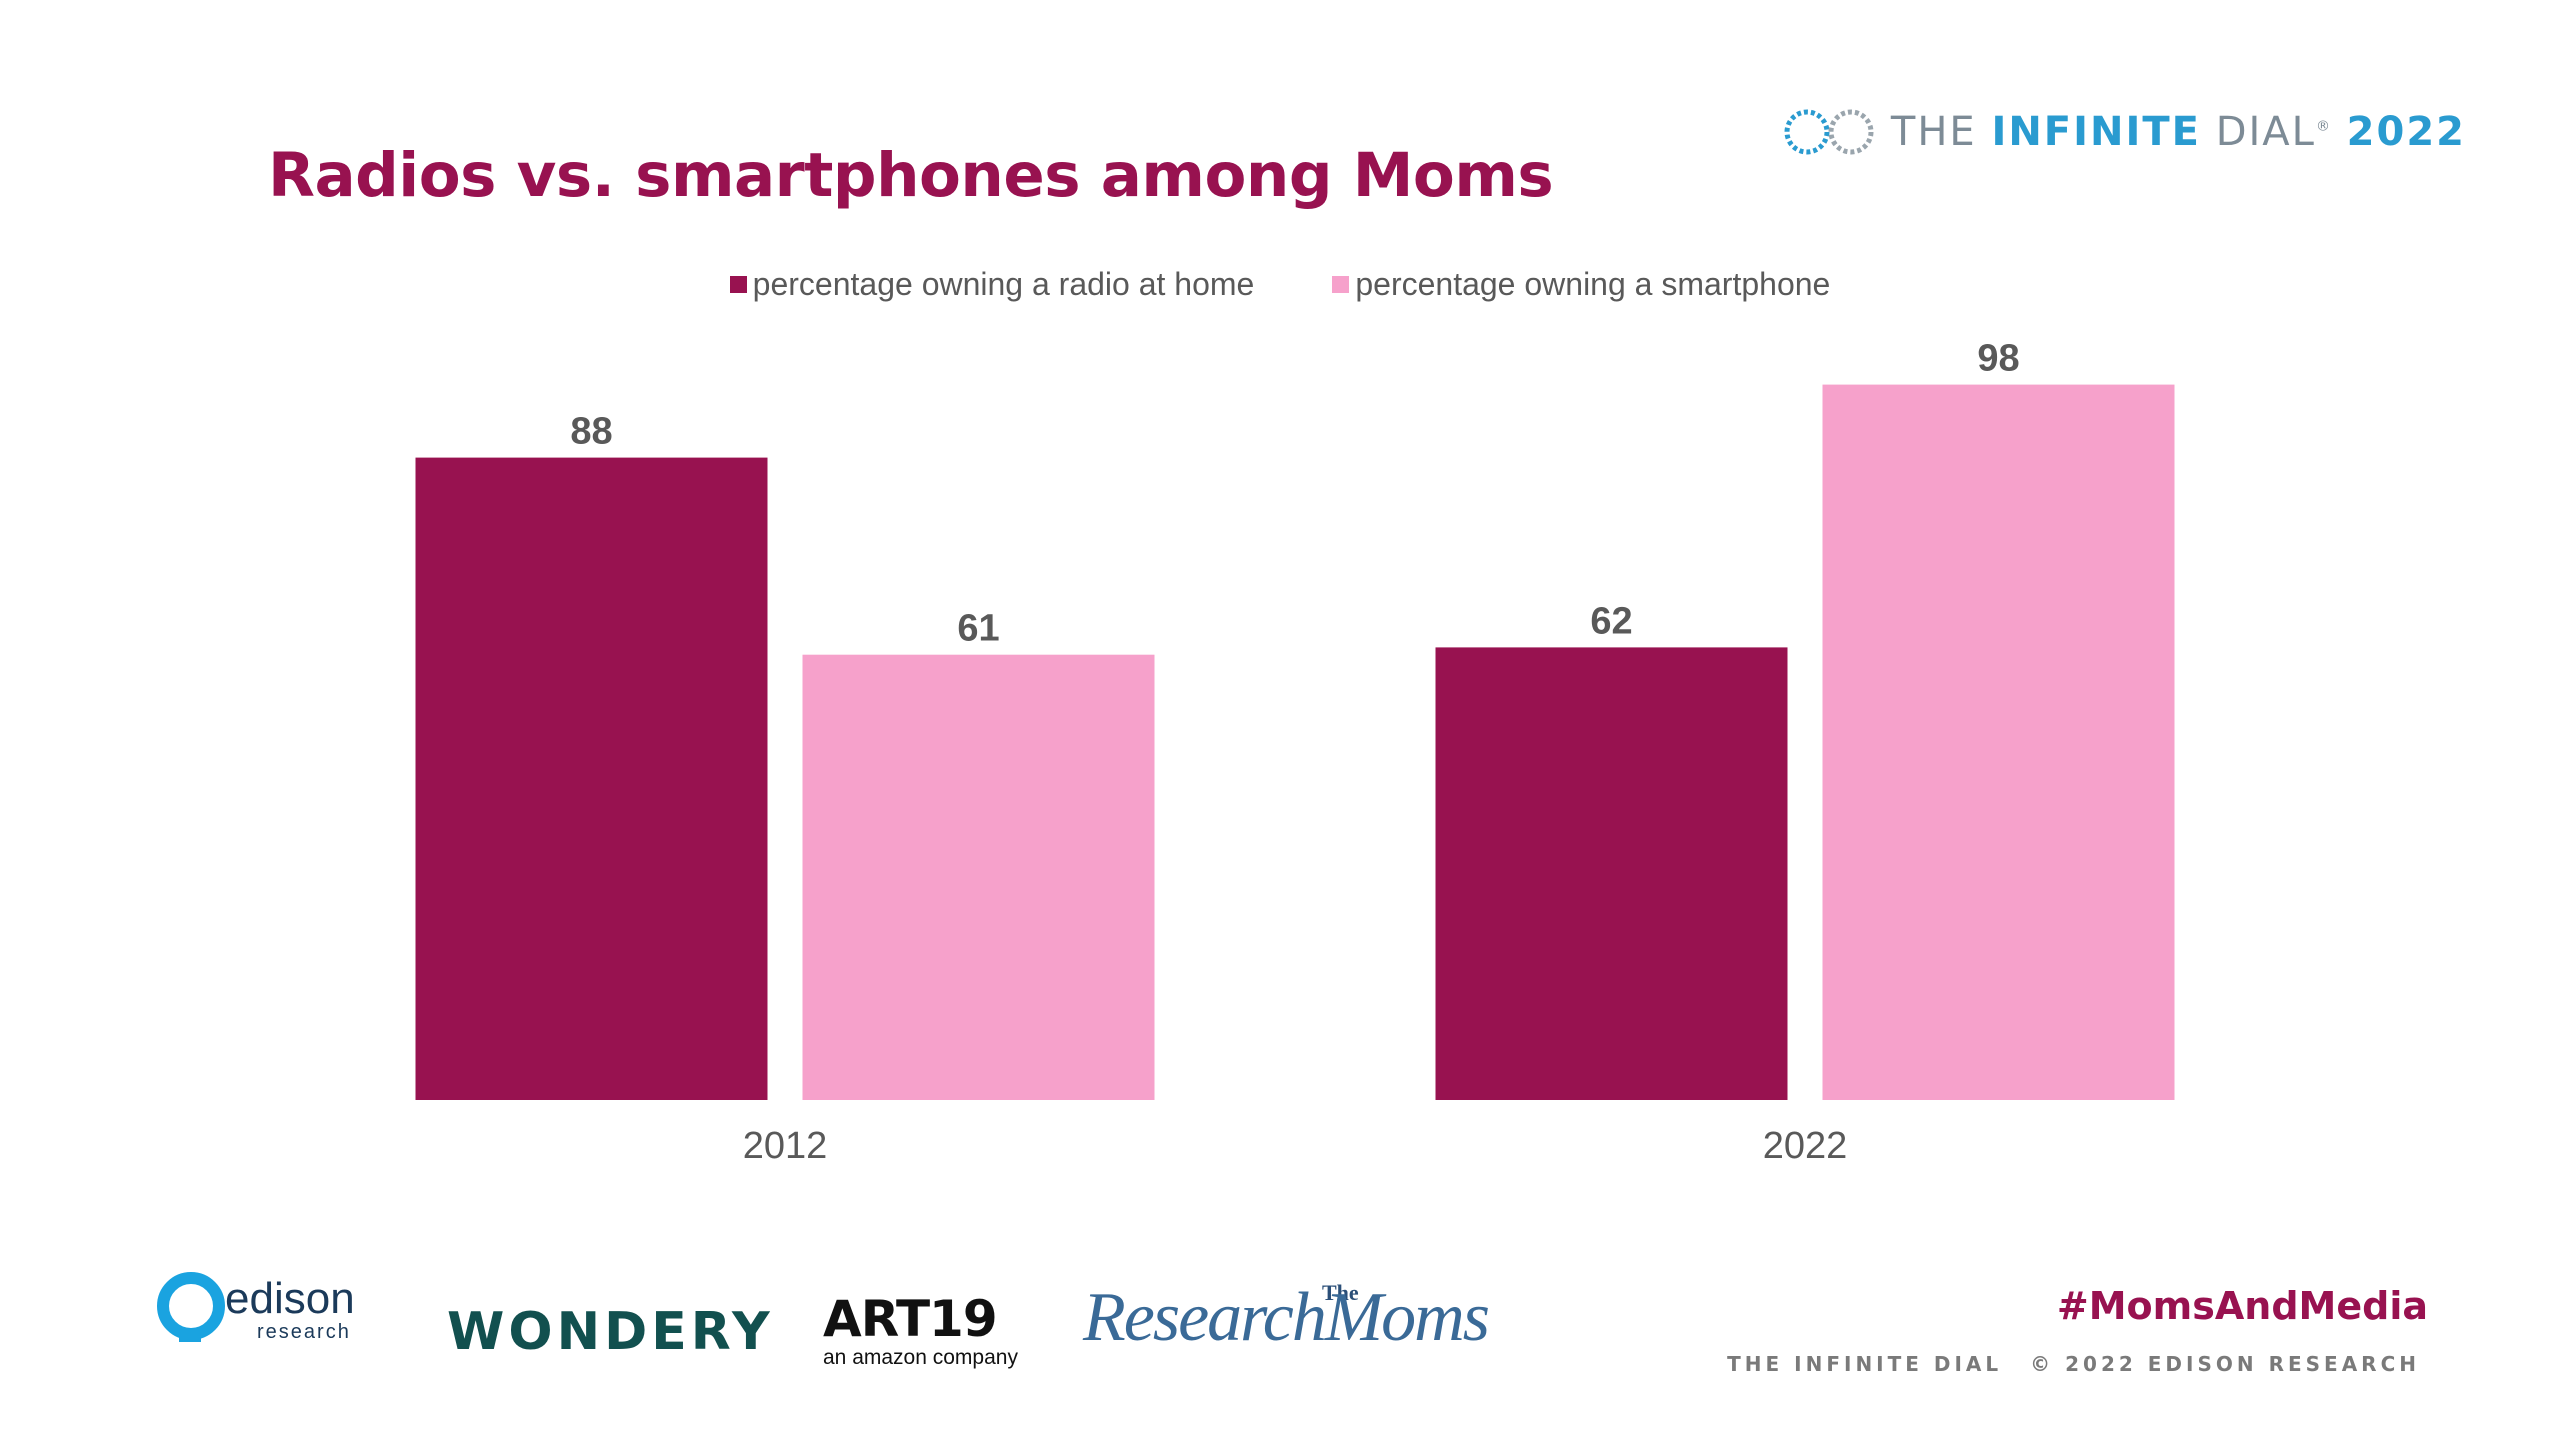  I want to click on research-moms-logo: ResearchMoms, so click(1286, 1317).